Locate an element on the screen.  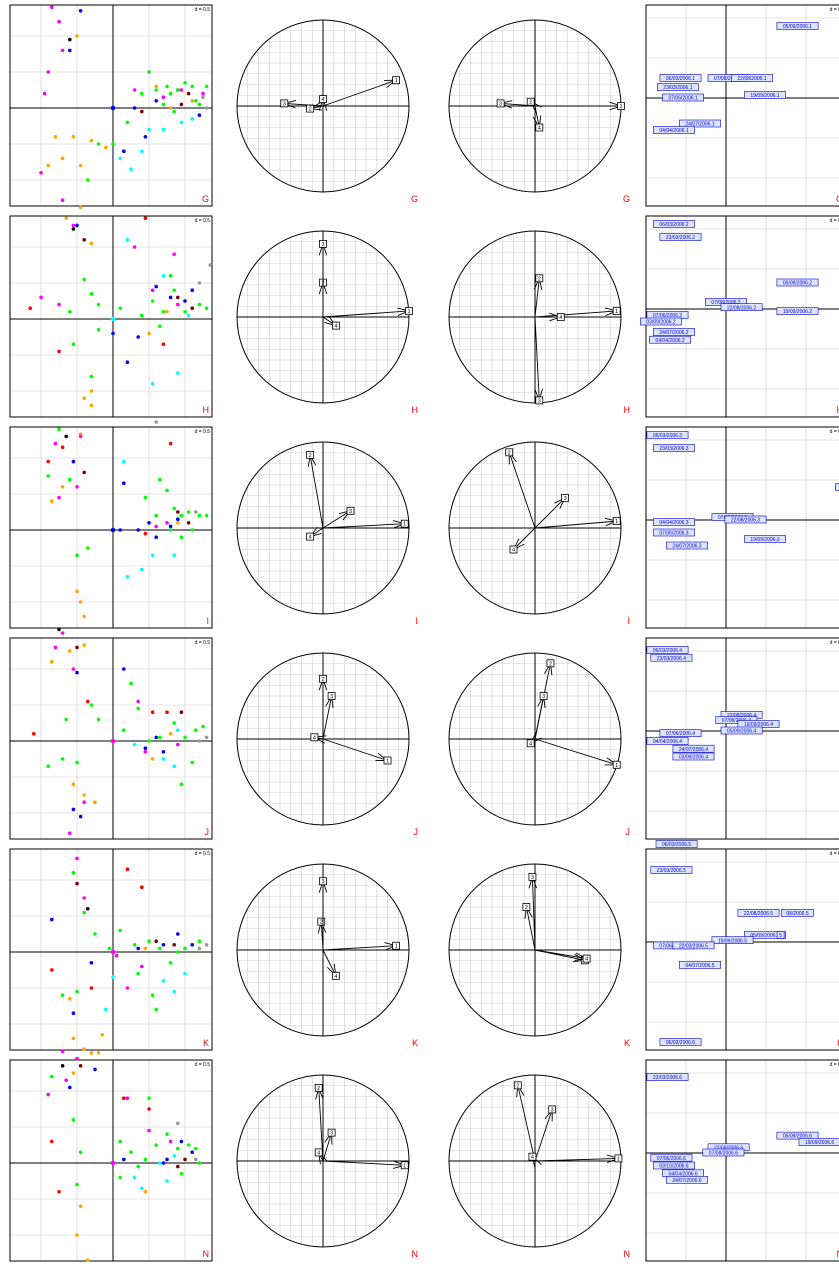
date-label: 06/03/2006.6 is located at coordinates (680, 1043).